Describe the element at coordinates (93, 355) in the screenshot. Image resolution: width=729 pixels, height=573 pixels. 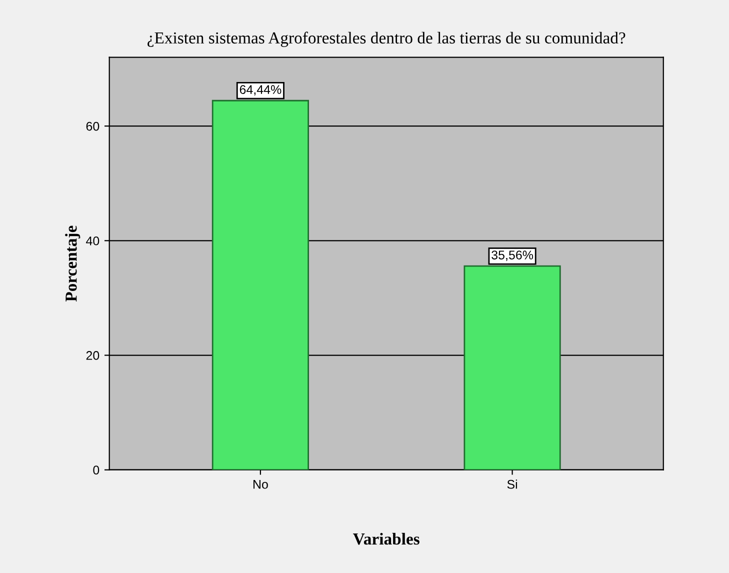
I see `y-tick-label: 20` at that location.